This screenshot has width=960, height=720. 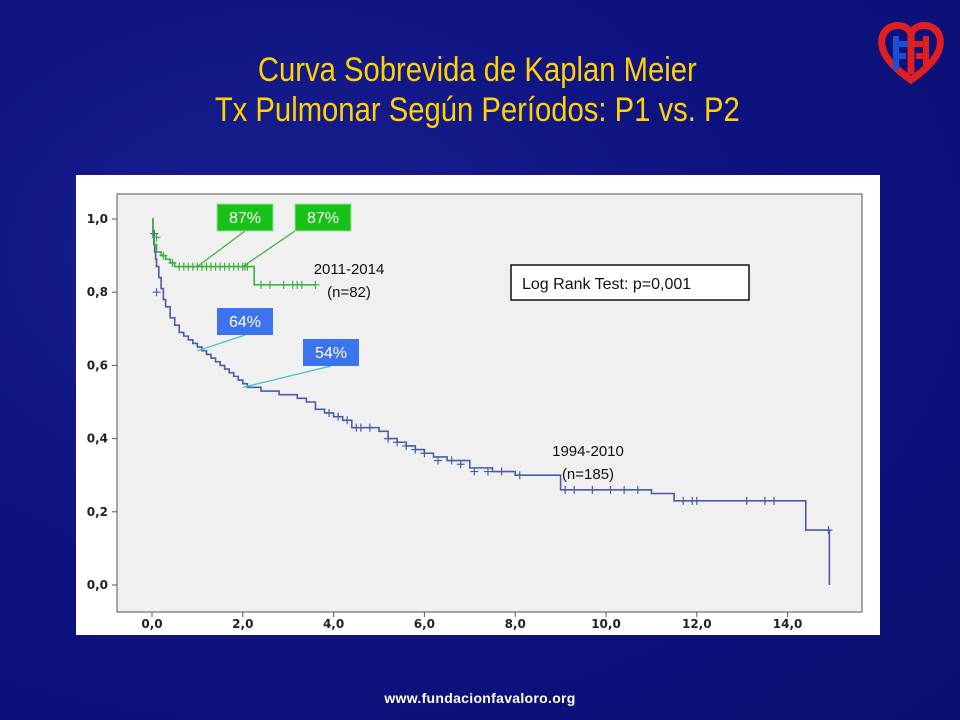 What do you see at coordinates (242, 624) in the screenshot?
I see `x-tick-label: 2,0` at bounding box center [242, 624].